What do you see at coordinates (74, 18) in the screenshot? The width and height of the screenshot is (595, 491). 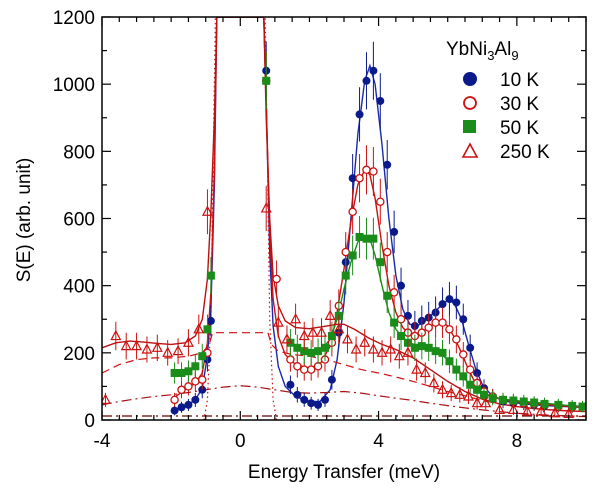 I see `y-tick-label: 1200` at bounding box center [74, 18].